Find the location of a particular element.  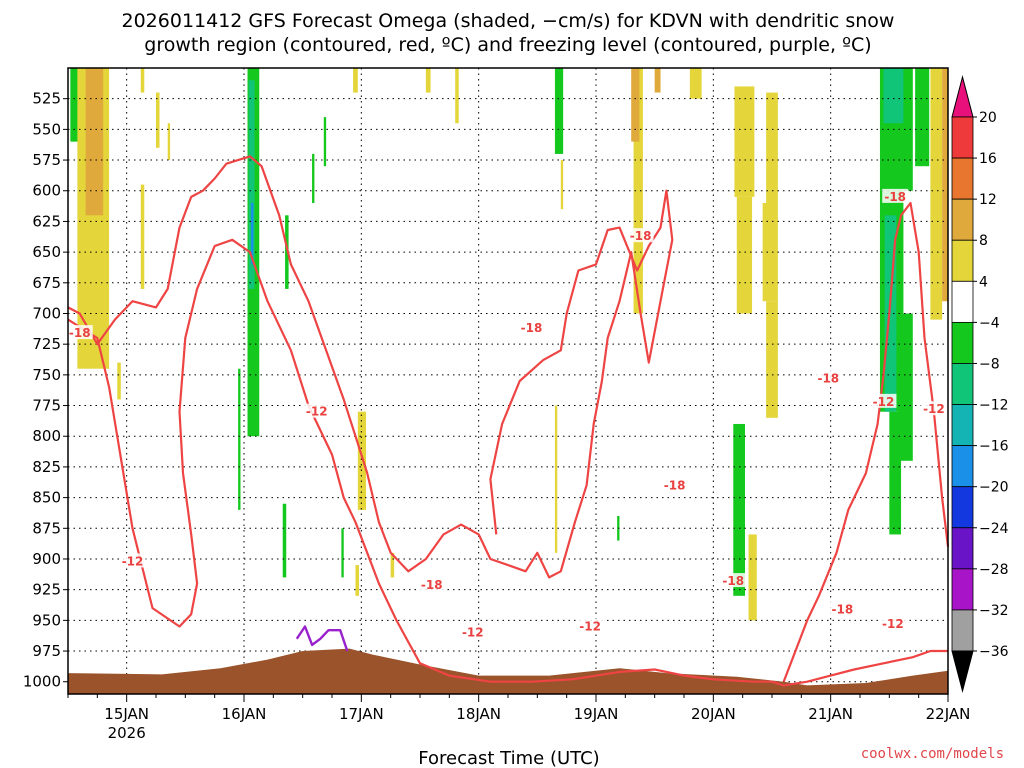

x-tick-label: 19JAN is located at coordinates (596, 714).